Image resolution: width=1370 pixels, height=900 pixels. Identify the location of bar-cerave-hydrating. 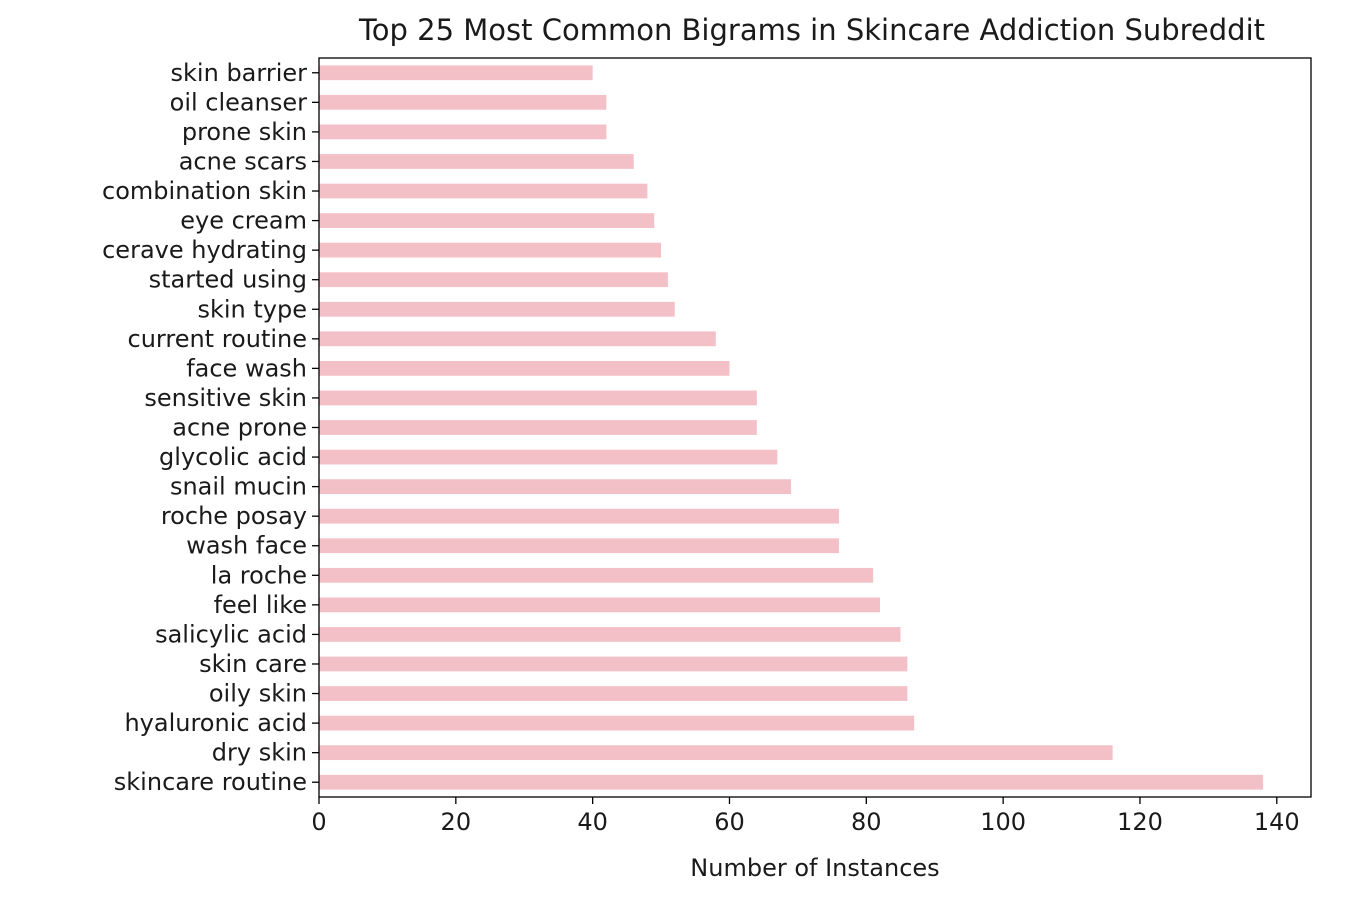
(490, 250).